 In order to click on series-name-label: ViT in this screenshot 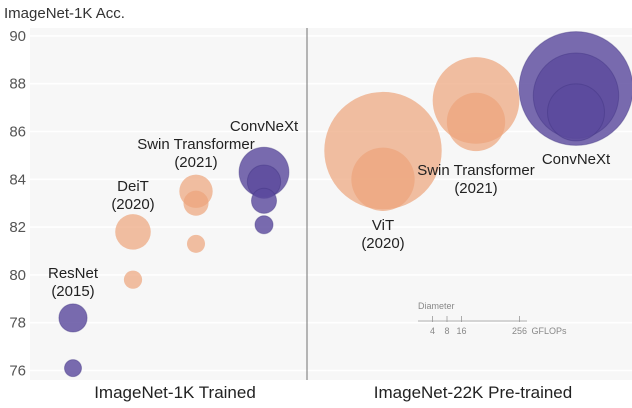, I will do `click(383, 225)`.